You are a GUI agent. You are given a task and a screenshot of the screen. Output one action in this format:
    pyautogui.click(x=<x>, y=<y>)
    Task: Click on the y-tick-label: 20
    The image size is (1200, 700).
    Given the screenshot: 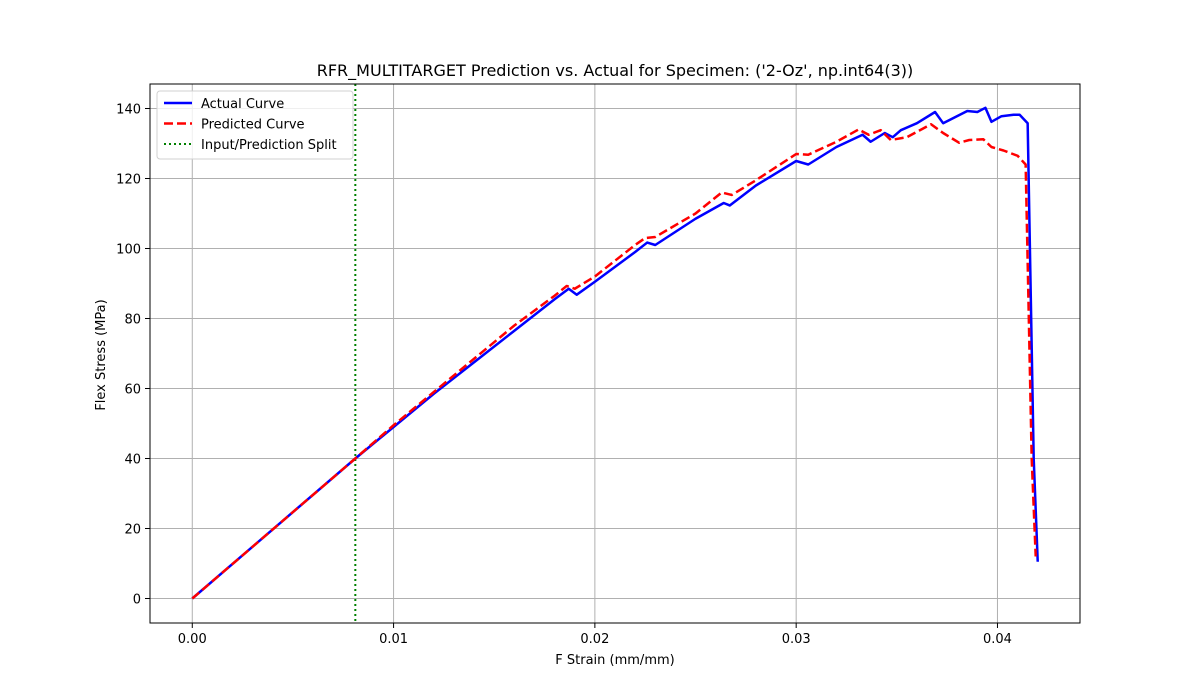 What is the action you would take?
    pyautogui.click(x=132, y=530)
    